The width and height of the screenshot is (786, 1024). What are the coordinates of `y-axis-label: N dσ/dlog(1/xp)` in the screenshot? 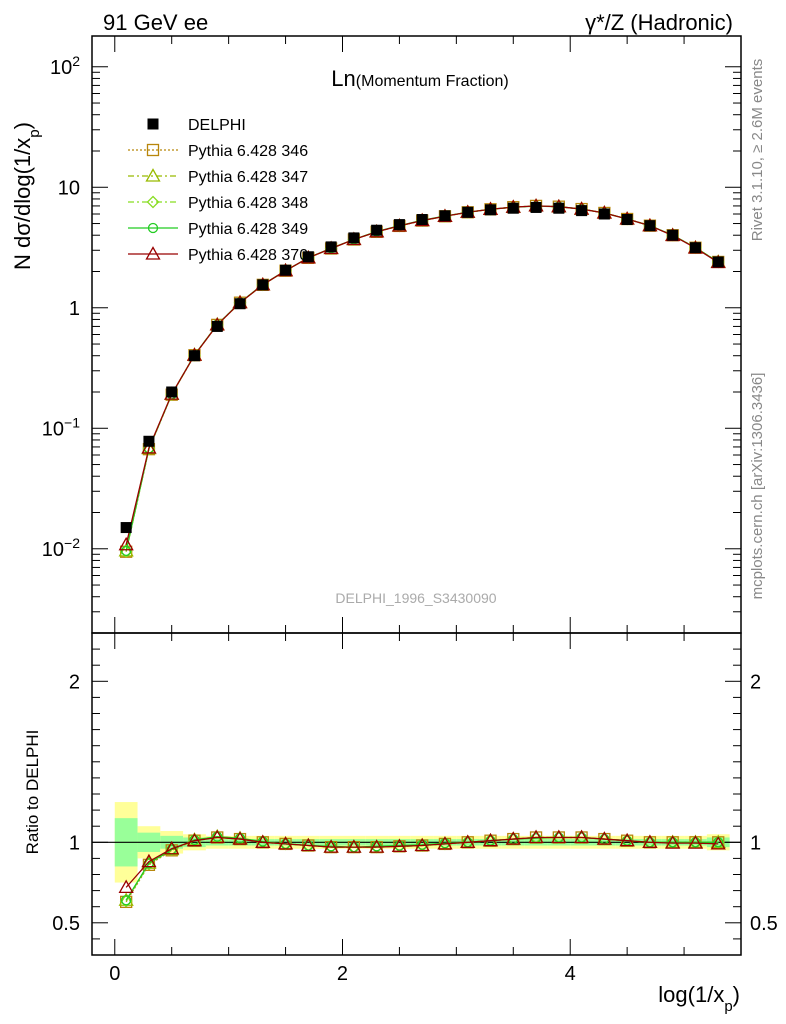 It's located at (26, 196).